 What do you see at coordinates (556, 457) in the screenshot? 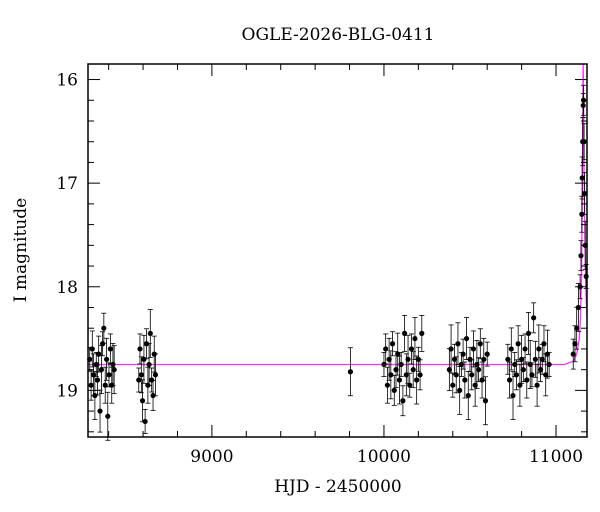
I see `x-tick-label: 11000` at bounding box center [556, 457].